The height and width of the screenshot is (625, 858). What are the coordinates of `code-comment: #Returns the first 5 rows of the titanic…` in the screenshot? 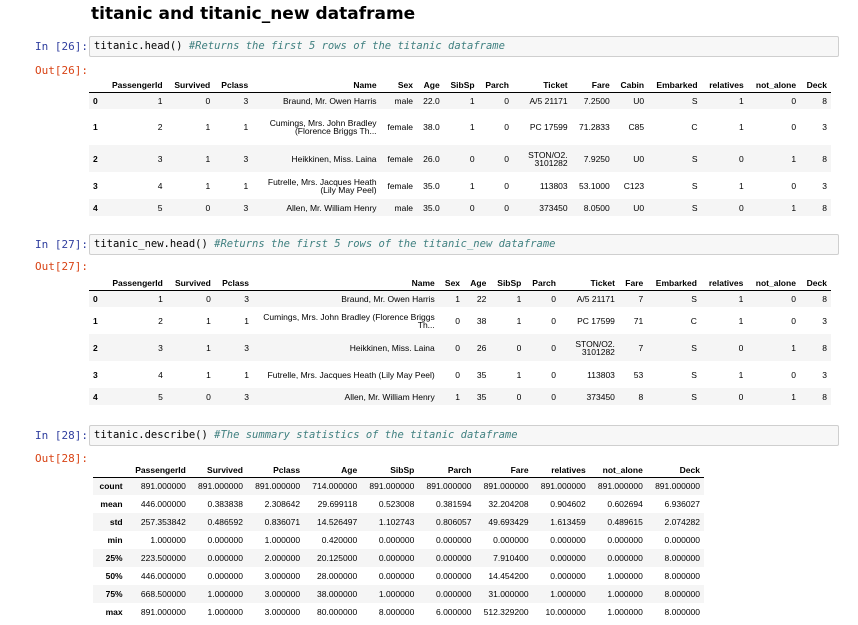 It's located at (346, 46).